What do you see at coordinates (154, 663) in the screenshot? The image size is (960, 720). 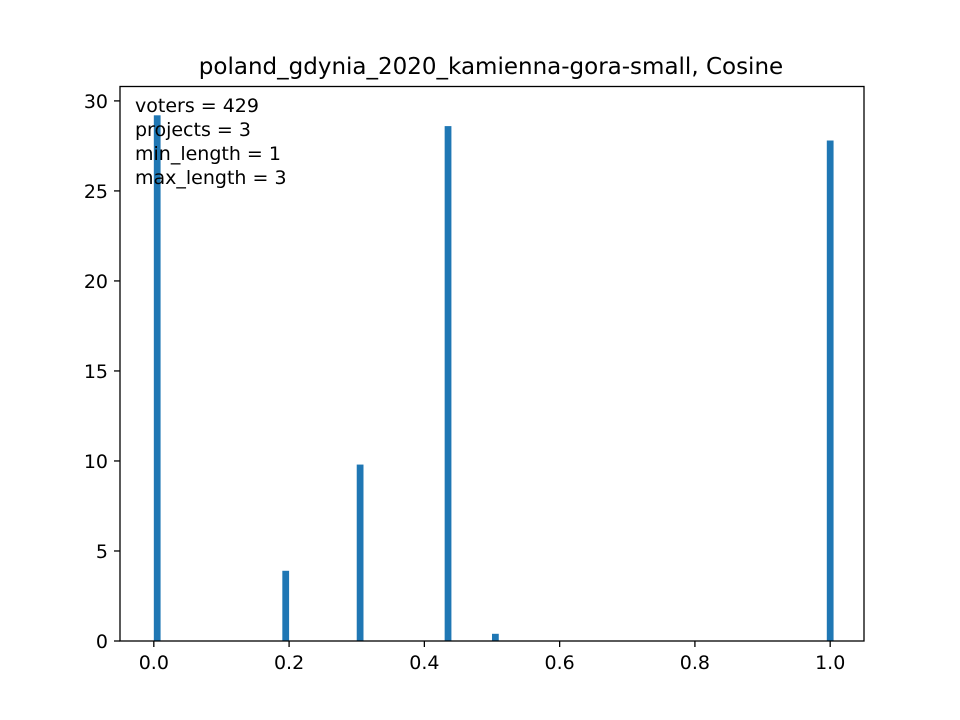 I see `x-tick-label: 0.0` at bounding box center [154, 663].